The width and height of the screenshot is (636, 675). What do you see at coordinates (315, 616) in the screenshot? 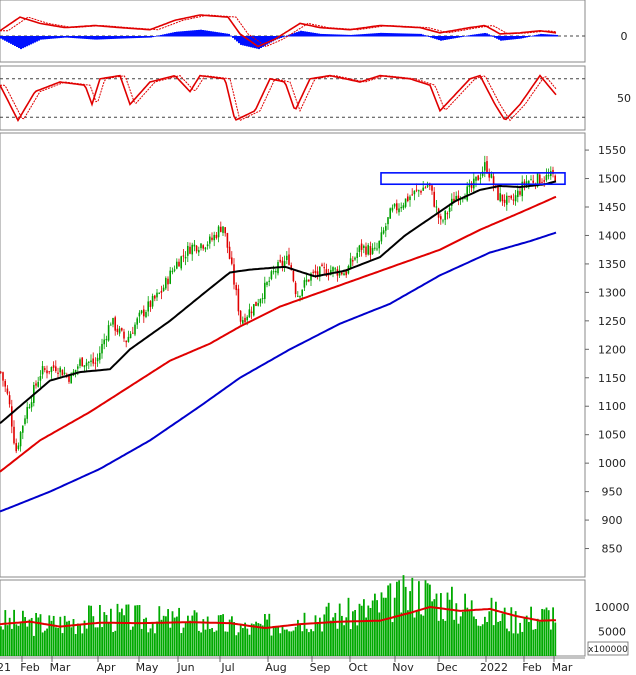
I see `volume-panel: 5000 10000 x100000` at bounding box center [315, 616].